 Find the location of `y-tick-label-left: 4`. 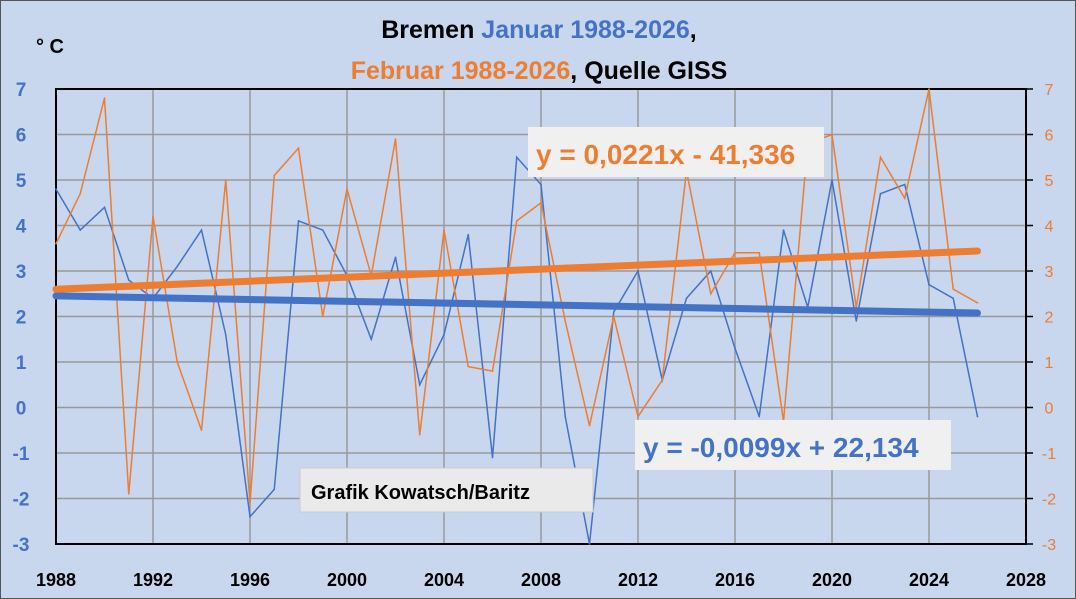

y-tick-label-left: 4 is located at coordinates (21, 227).